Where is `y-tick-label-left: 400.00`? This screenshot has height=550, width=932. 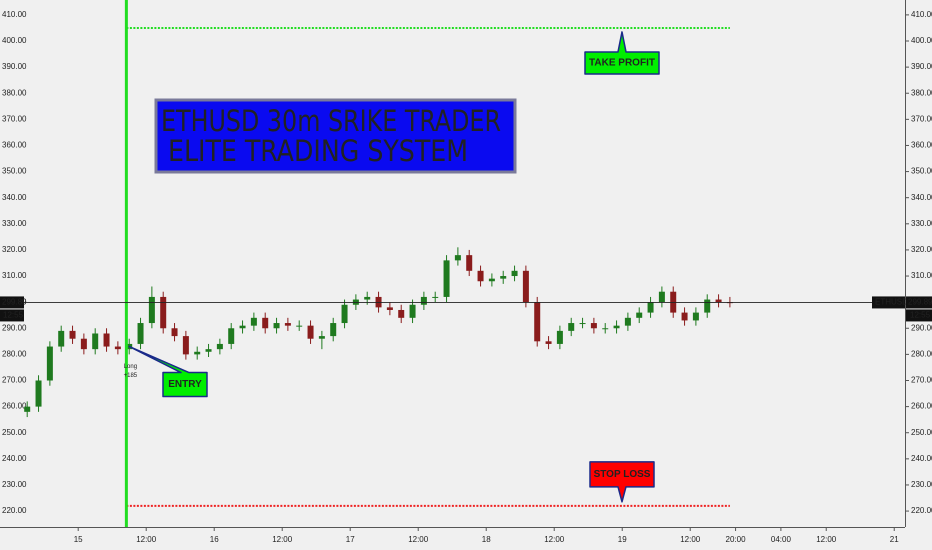 y-tick-label-left: 400.00 is located at coordinates (14, 40).